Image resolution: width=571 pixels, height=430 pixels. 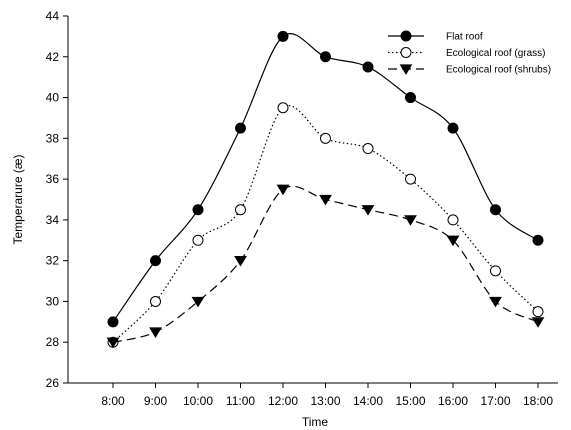 What do you see at coordinates (495, 401) in the screenshot?
I see `x-tick-label: 17:00` at bounding box center [495, 401].